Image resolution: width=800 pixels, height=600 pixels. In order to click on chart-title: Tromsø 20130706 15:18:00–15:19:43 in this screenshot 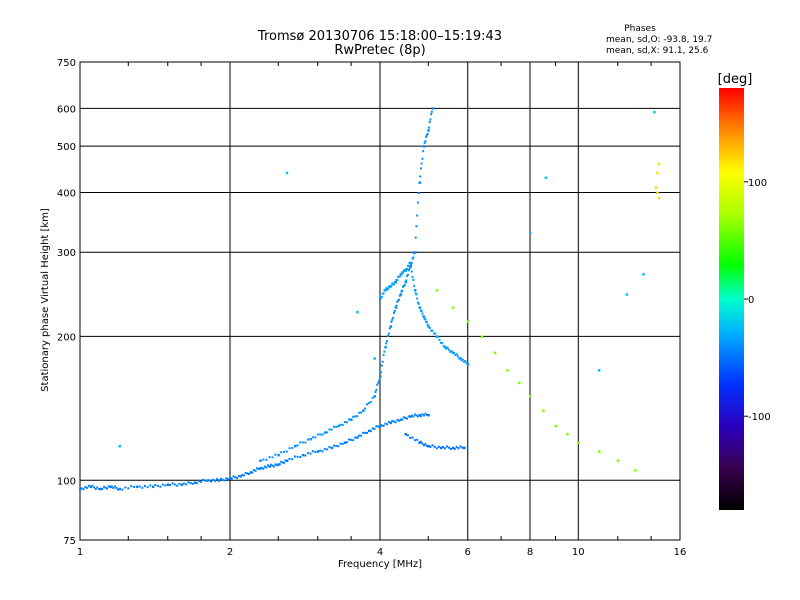, I will do `click(379, 36)`.